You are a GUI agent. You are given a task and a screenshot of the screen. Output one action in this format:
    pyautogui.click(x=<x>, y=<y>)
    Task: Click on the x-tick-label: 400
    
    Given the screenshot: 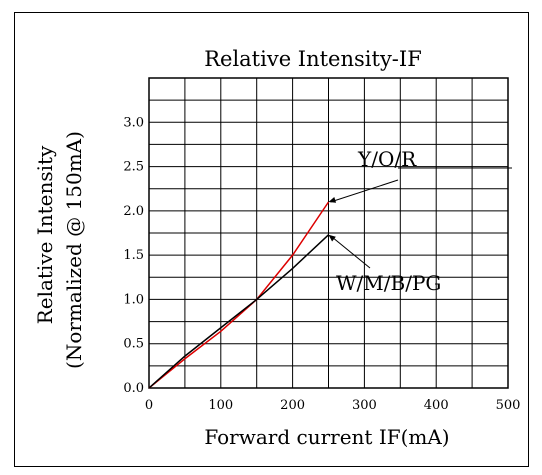 What is the action you would take?
    pyautogui.click(x=436, y=405)
    